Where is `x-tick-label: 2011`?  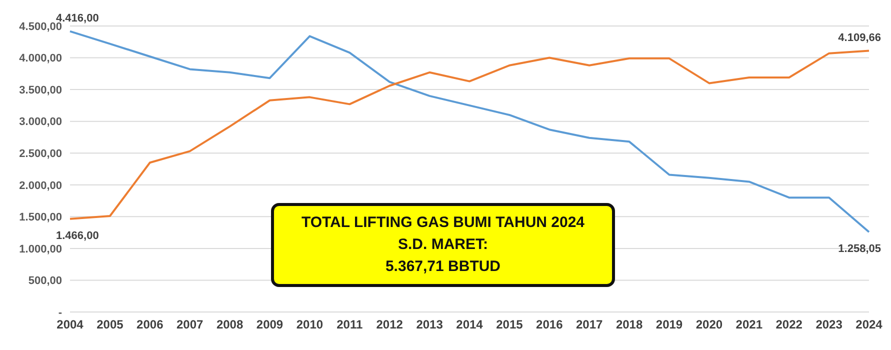
x-tick-label: 2011 is located at coordinates (349, 325).